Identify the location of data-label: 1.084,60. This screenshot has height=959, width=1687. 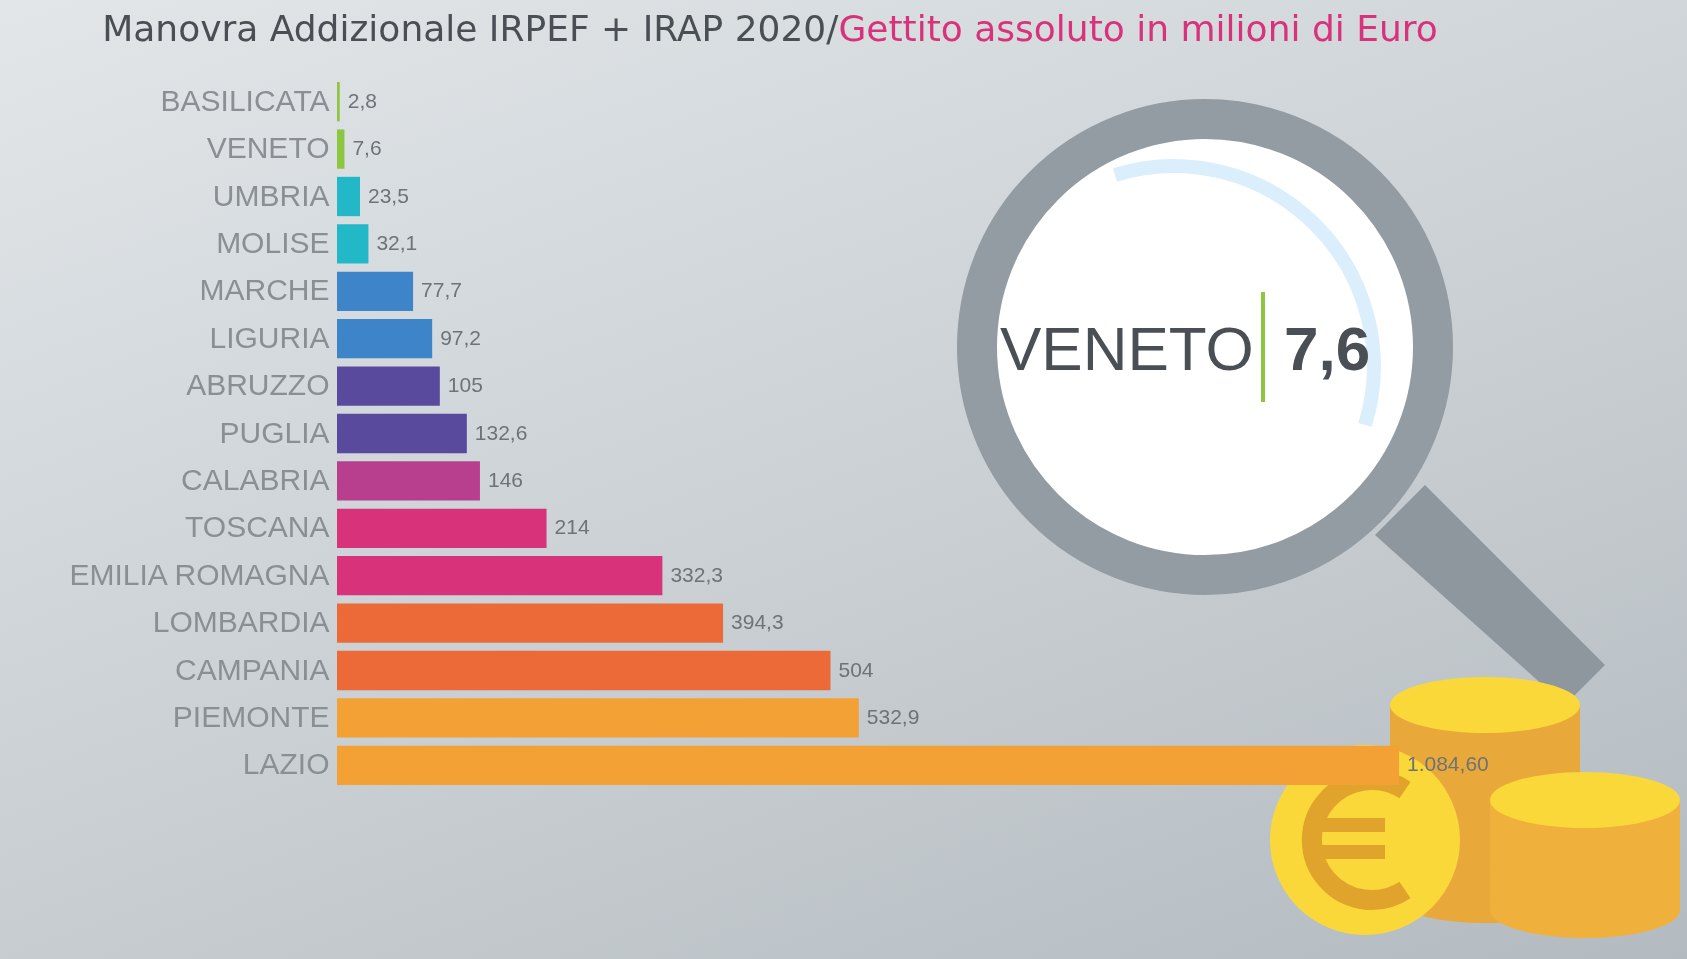
(1448, 764).